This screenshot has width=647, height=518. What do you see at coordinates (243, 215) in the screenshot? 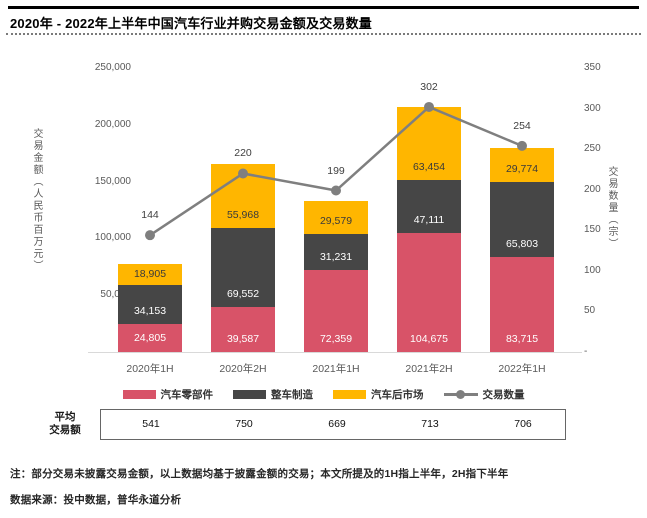
I see `bar-value-label: 55,968` at bounding box center [243, 215].